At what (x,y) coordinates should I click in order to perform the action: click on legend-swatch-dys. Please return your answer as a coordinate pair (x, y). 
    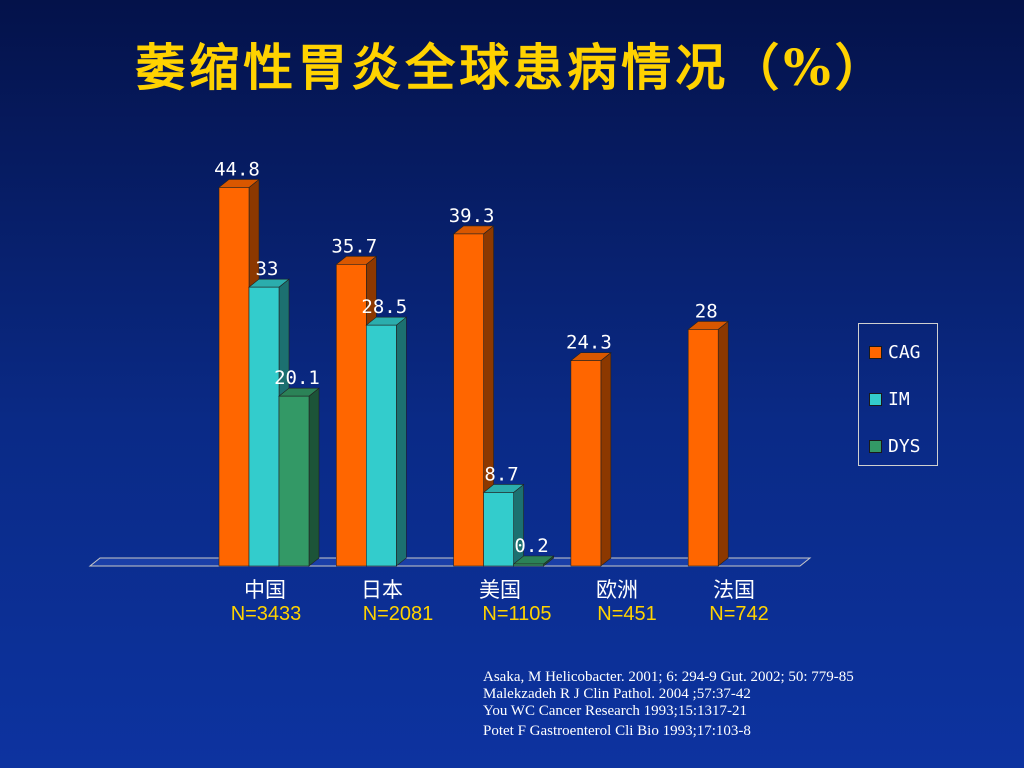
    Looking at the image, I should click on (875, 446).